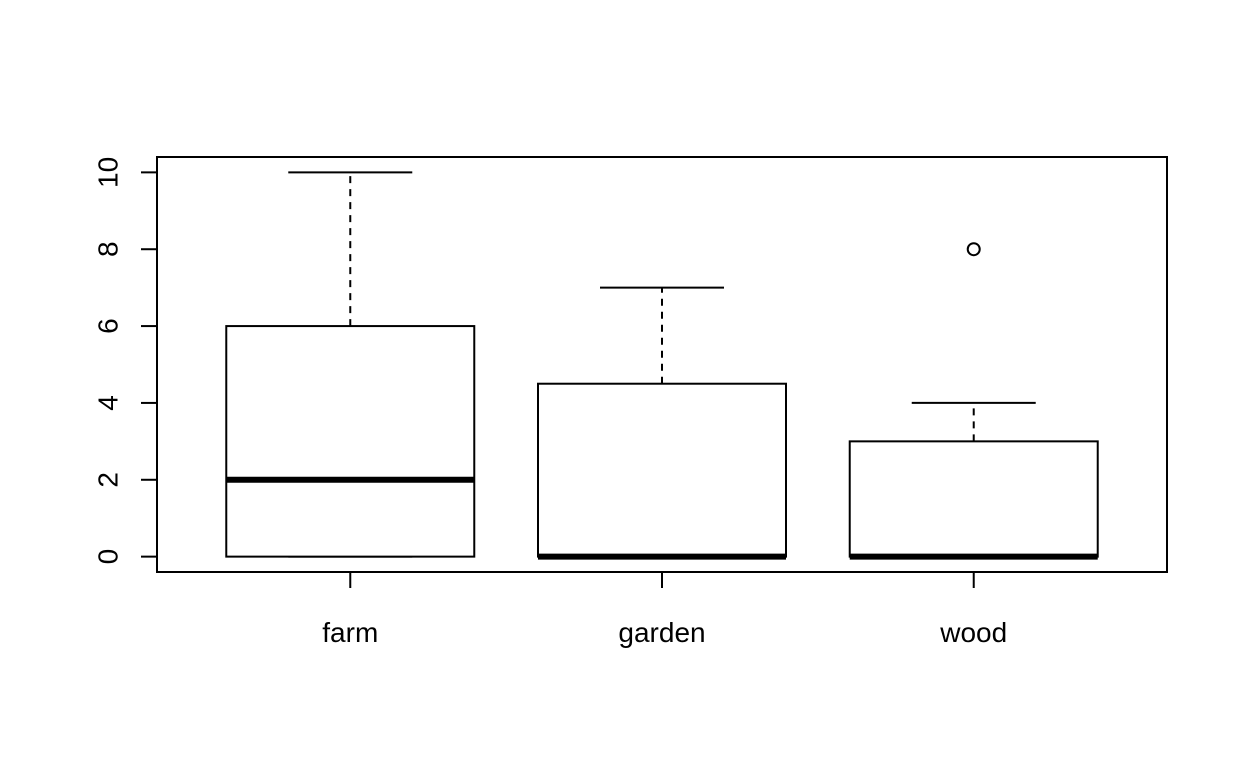  I want to click on y-tick-label: 6, so click(107, 326).